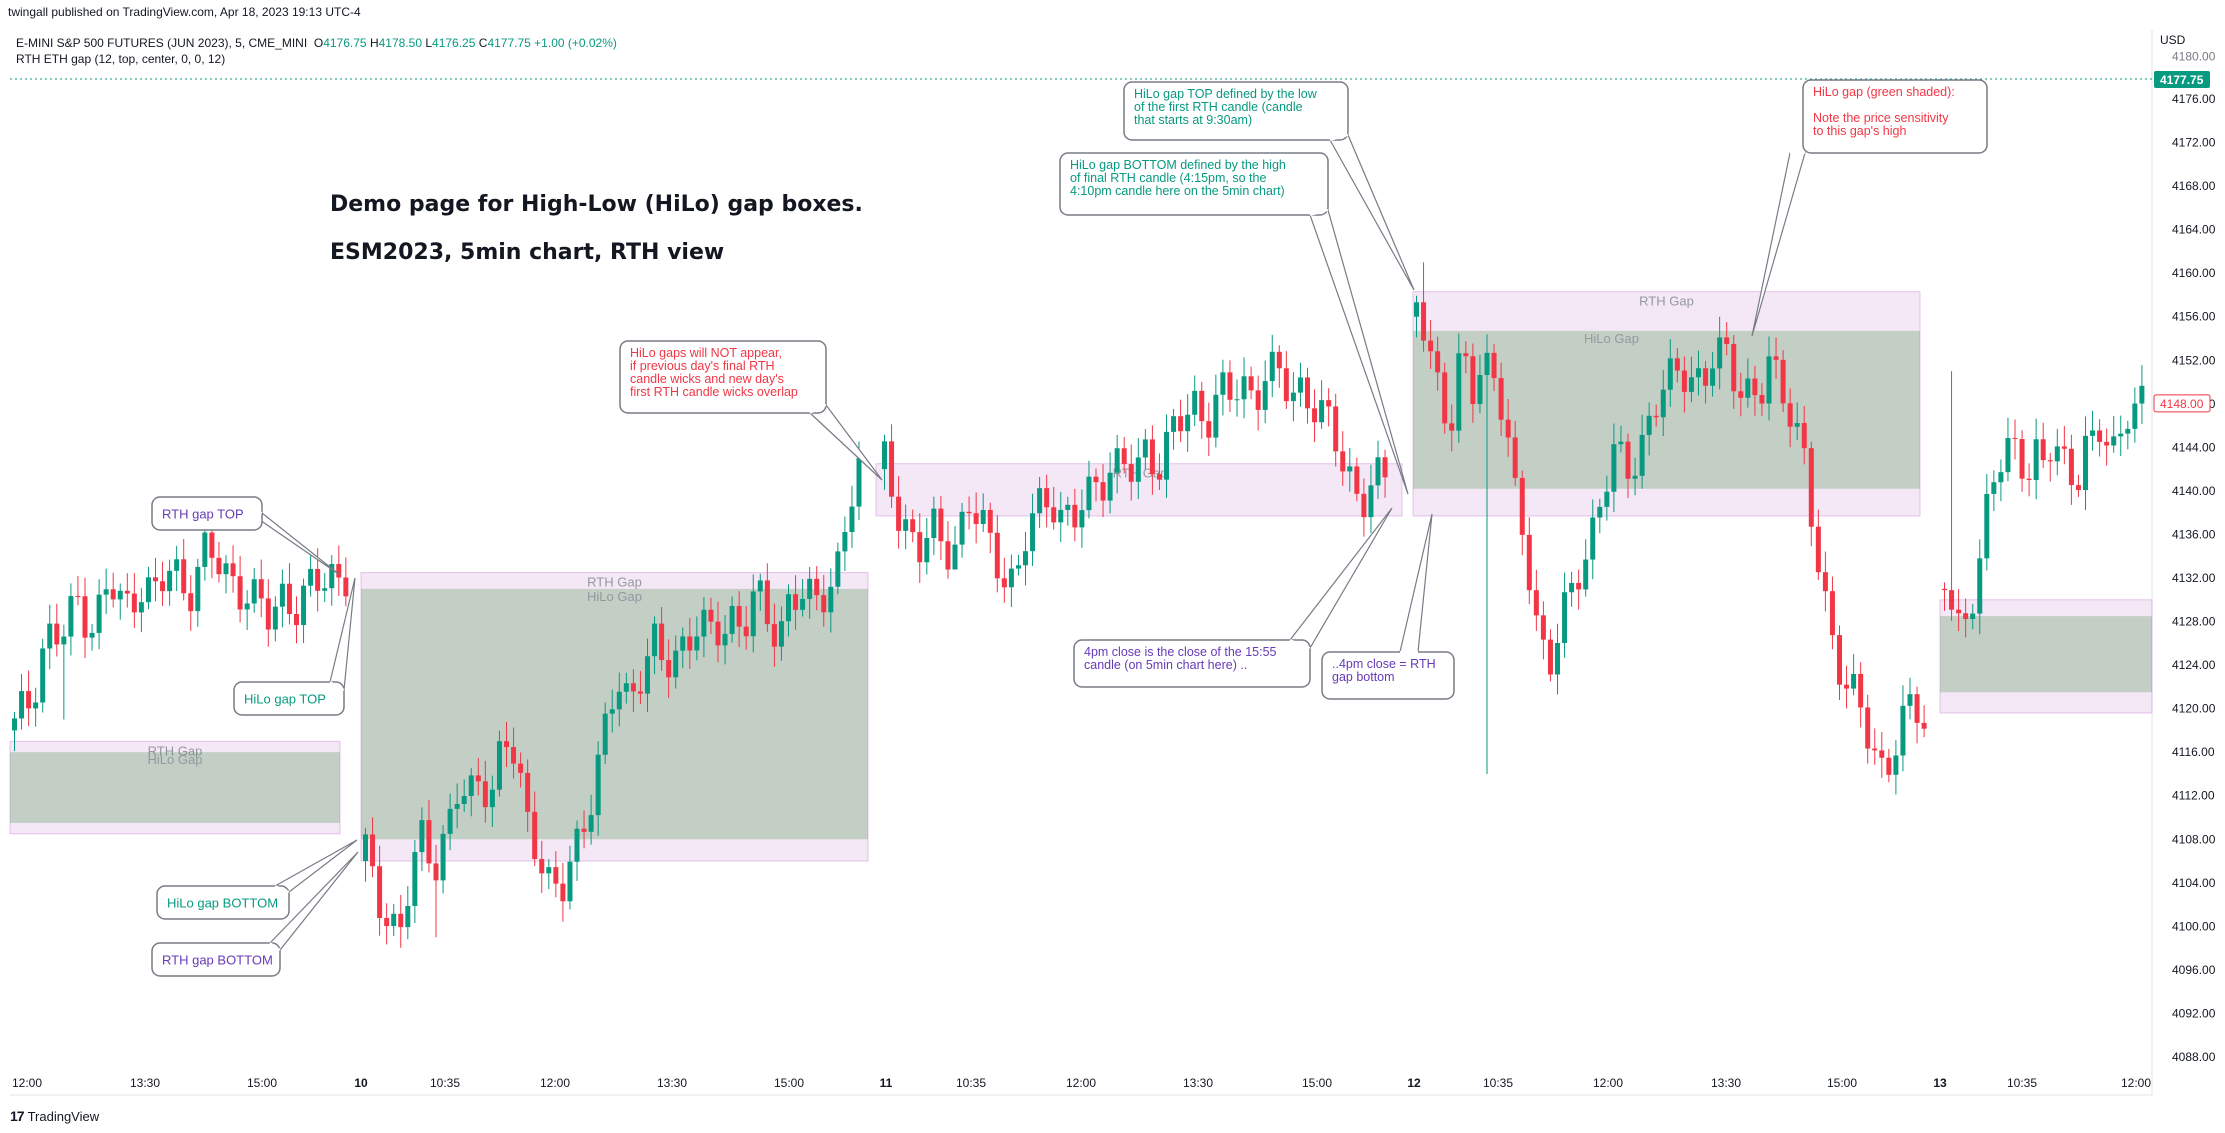 The image size is (2225, 1133). Describe the element at coordinates (706, 353) in the screenshot. I see `callout-text: HiLo gaps will NOT appear,` at that location.